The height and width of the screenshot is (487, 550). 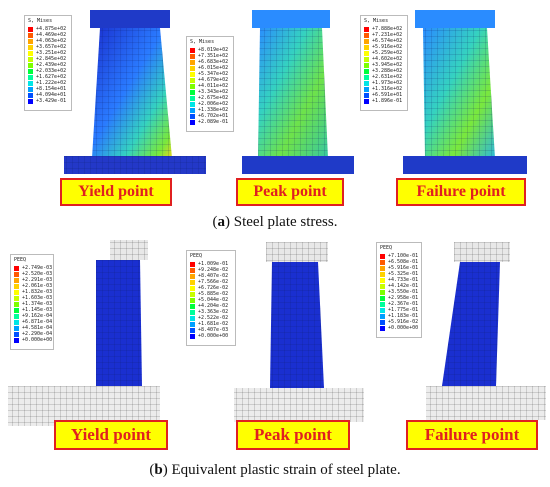 I want to click on legend-entry: +5.916e-02, so click(x=399, y=322).